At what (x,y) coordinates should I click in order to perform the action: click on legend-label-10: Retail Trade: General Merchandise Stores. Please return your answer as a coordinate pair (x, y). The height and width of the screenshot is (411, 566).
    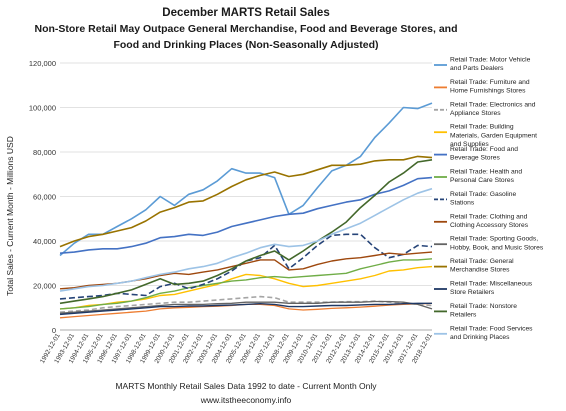
    Looking at the image, I should click on (482, 266).